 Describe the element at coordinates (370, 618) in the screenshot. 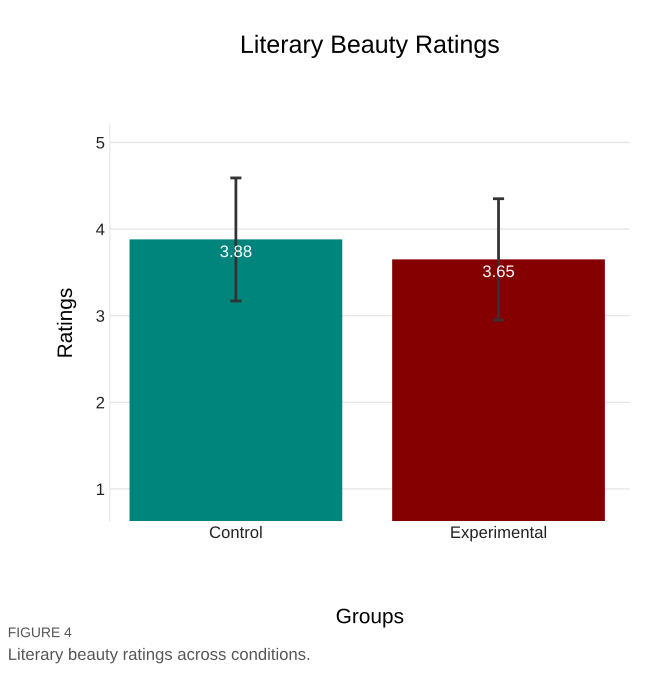

I see `x-axis-title: Groups` at that location.